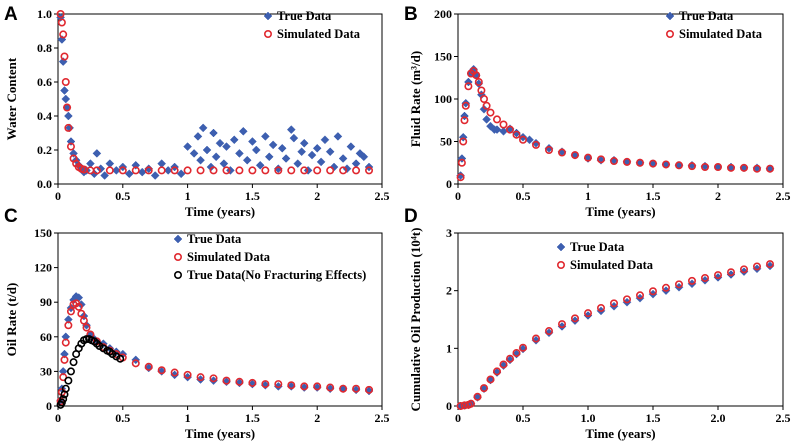  What do you see at coordinates (44, 116) in the screenshot?
I see `y-tick-label: 0.4` at bounding box center [44, 116].